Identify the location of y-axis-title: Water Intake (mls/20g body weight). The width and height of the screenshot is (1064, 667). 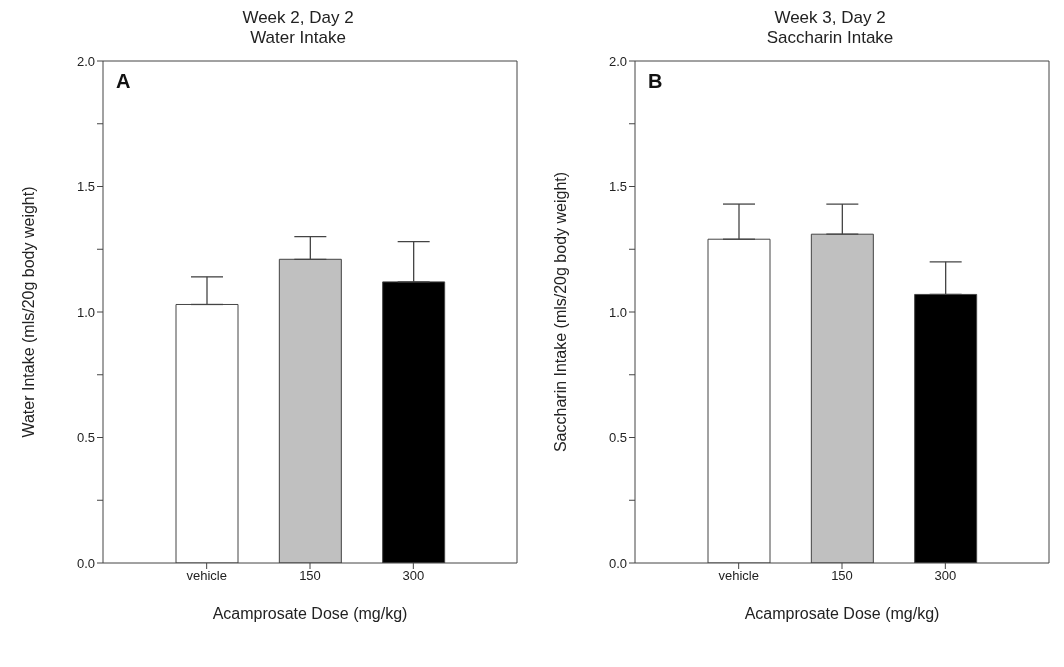
(28, 312).